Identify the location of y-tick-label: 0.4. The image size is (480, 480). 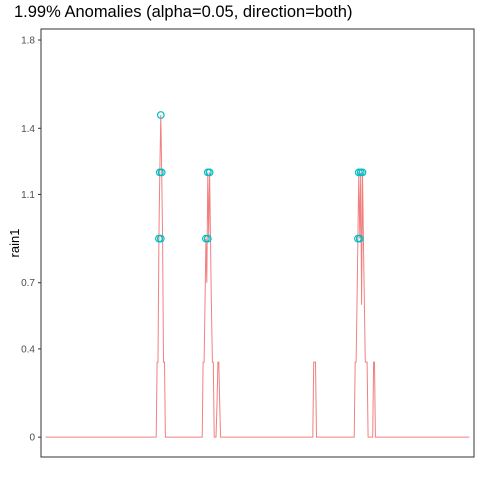
(28, 349).